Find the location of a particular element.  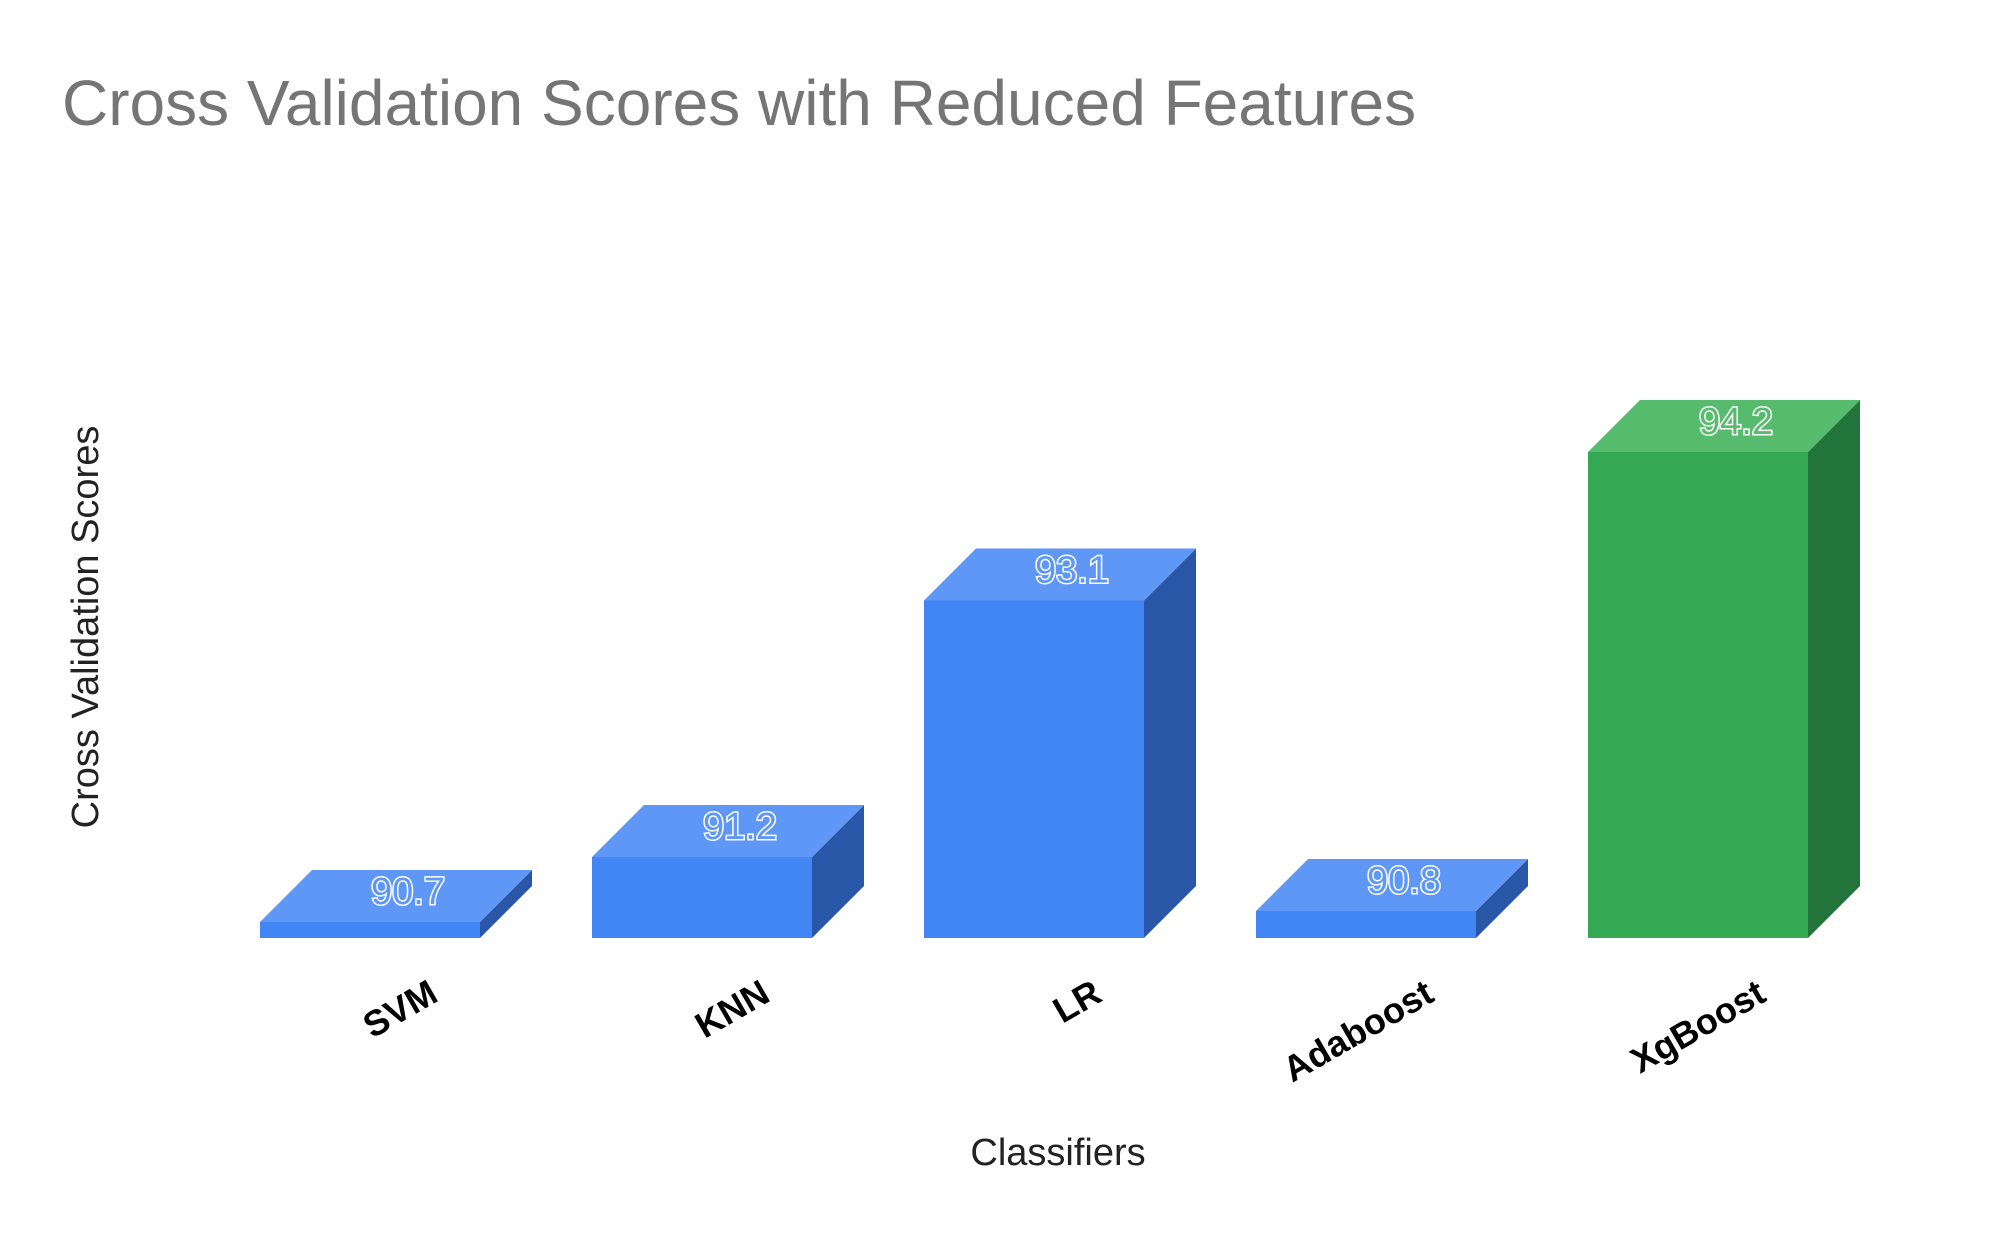

data-label: 90.7 is located at coordinates (408, 892).